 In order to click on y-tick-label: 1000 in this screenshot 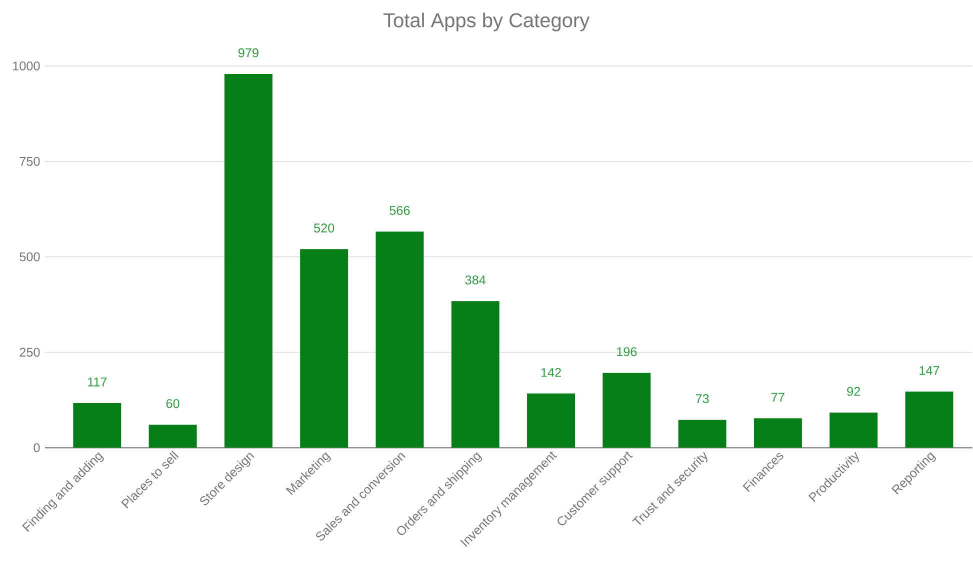, I will do `click(26, 66)`.